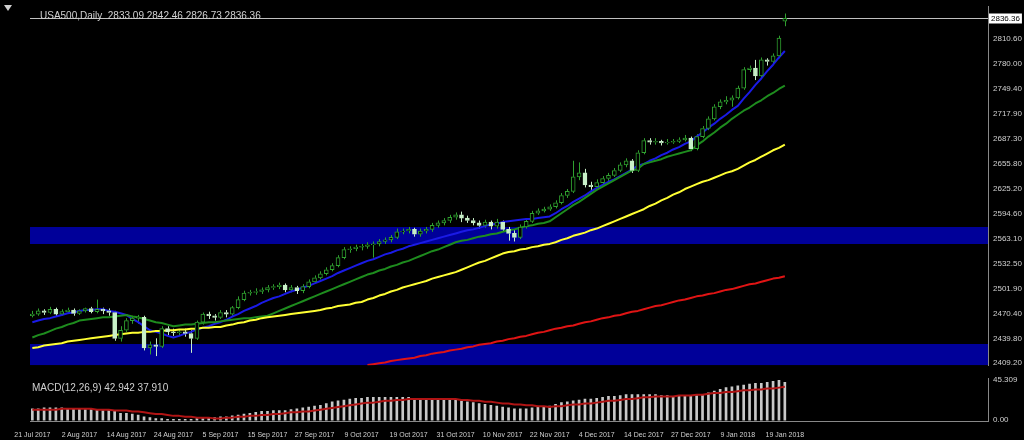 This screenshot has height=440, width=1024. Describe the element at coordinates (1008, 39) in the screenshot. I see `y-tick-label: 2810.60` at that location.